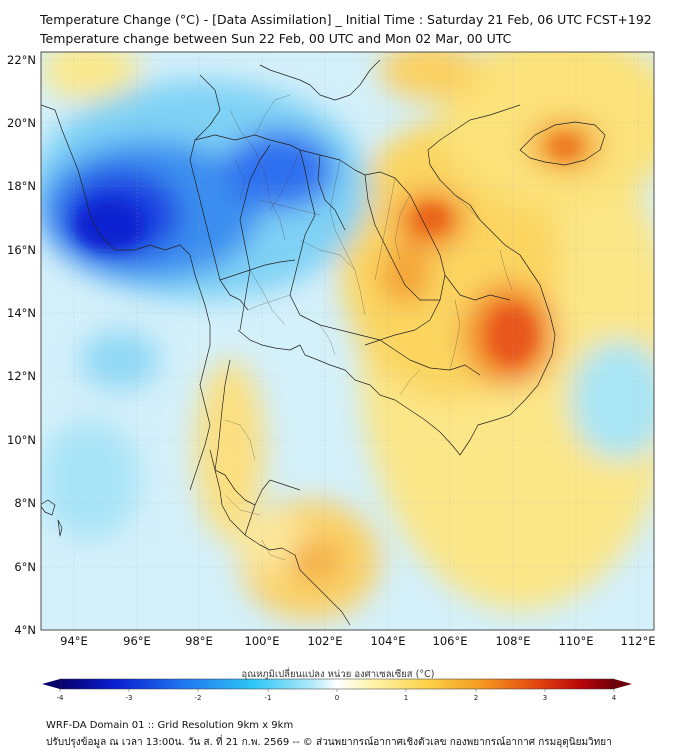 This screenshot has height=756, width=676. What do you see at coordinates (21, 60) in the screenshot?
I see `lat-label-22N: 22°N` at bounding box center [21, 60].